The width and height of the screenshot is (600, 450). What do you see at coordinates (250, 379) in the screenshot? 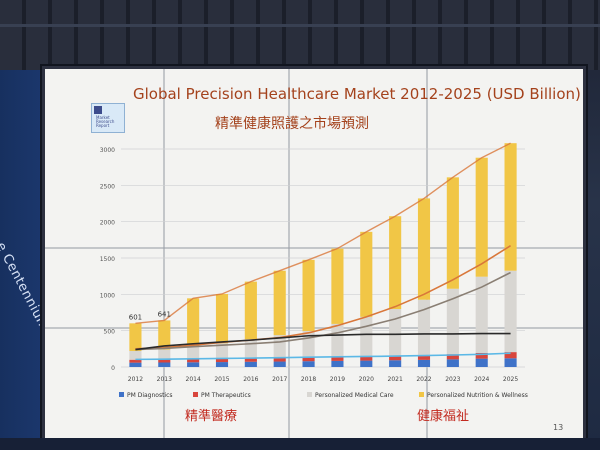
I see `x-tick-label: 2016` at bounding box center [250, 379].